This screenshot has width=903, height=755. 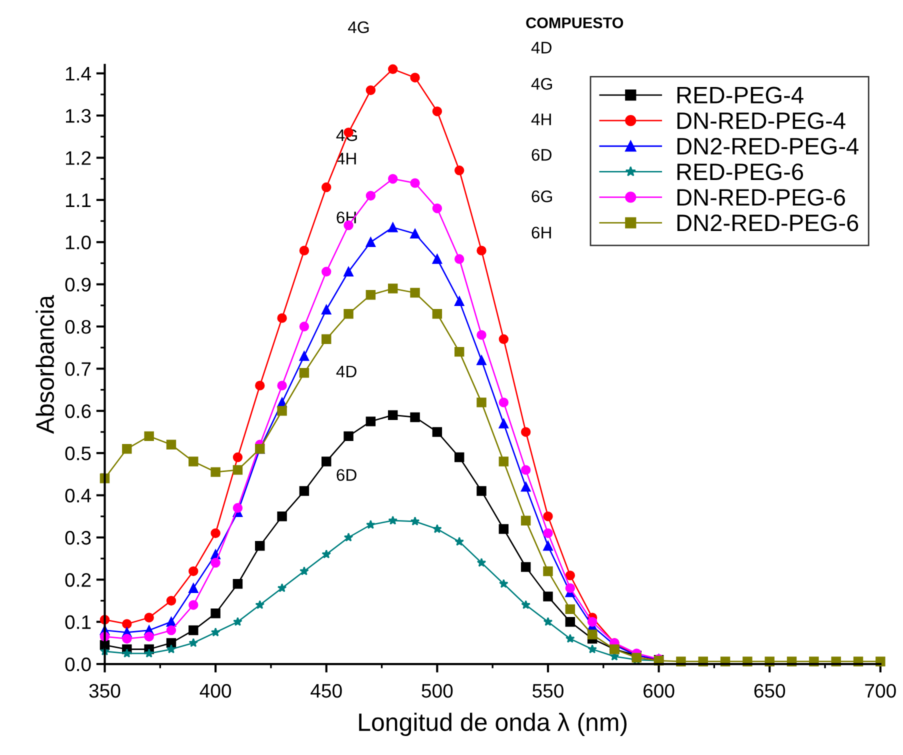 What do you see at coordinates (78, 664) in the screenshot?
I see `text: 0.0` at bounding box center [78, 664].